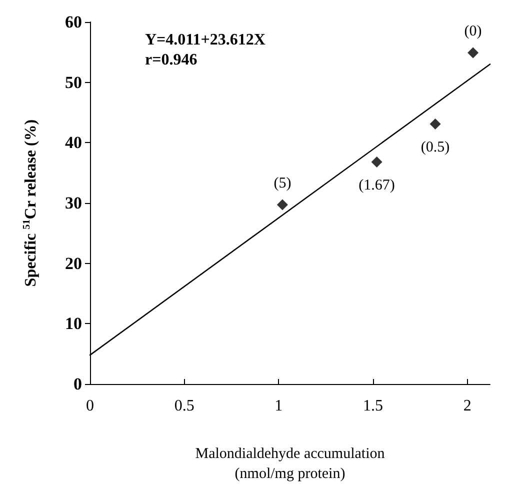 The width and height of the screenshot is (514, 489). What do you see at coordinates (205, 40) in the screenshot?
I see `annotation: Y=4.011+23.612X` at bounding box center [205, 40].